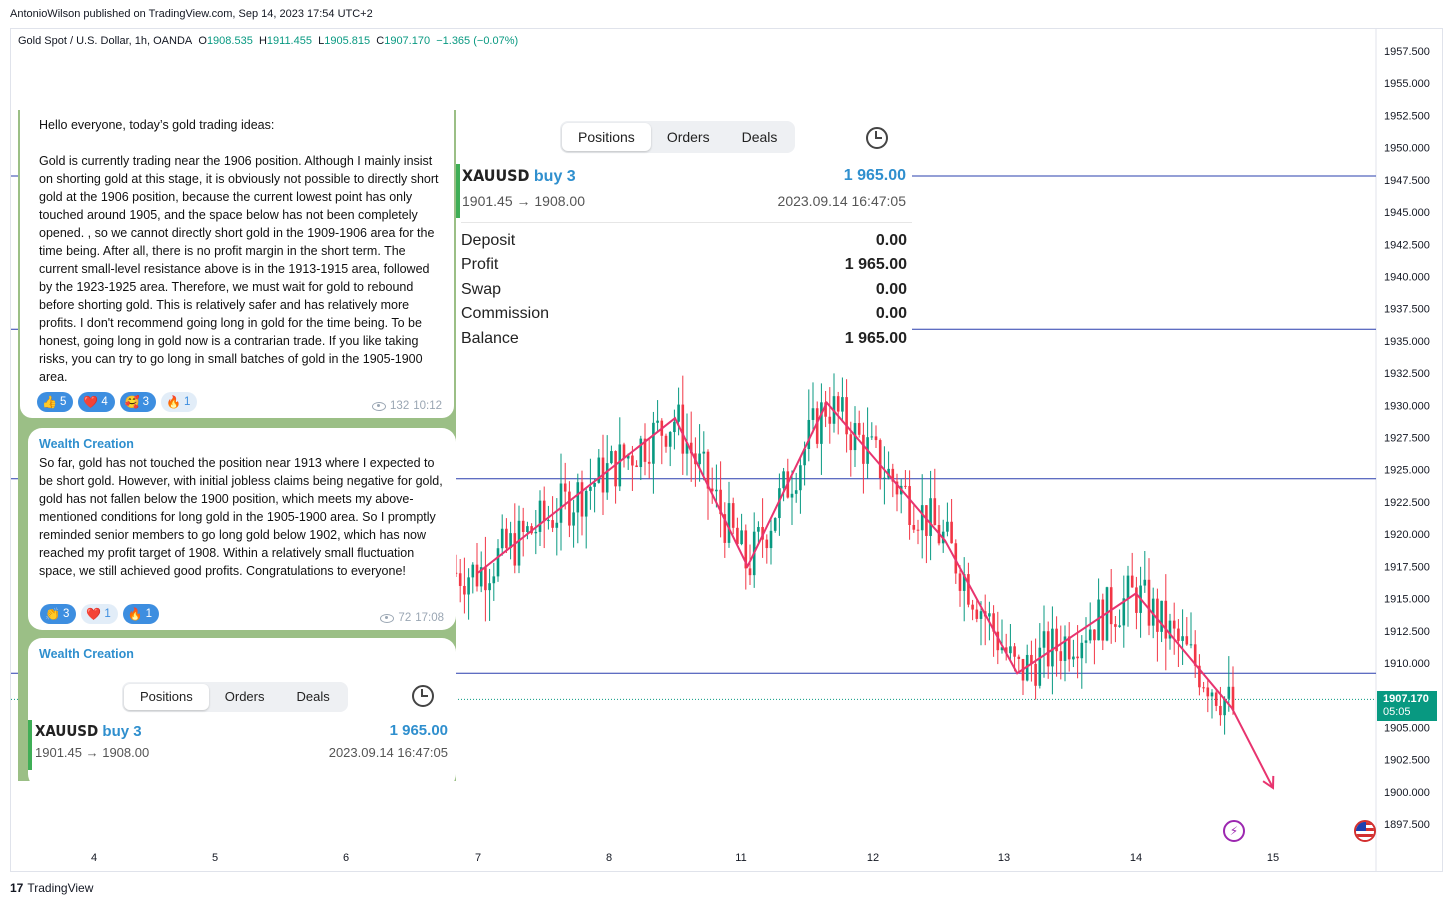 The height and width of the screenshot is (907, 1452). What do you see at coordinates (132, 402) in the screenshot?
I see `love-face-icon: 🥰` at bounding box center [132, 402].